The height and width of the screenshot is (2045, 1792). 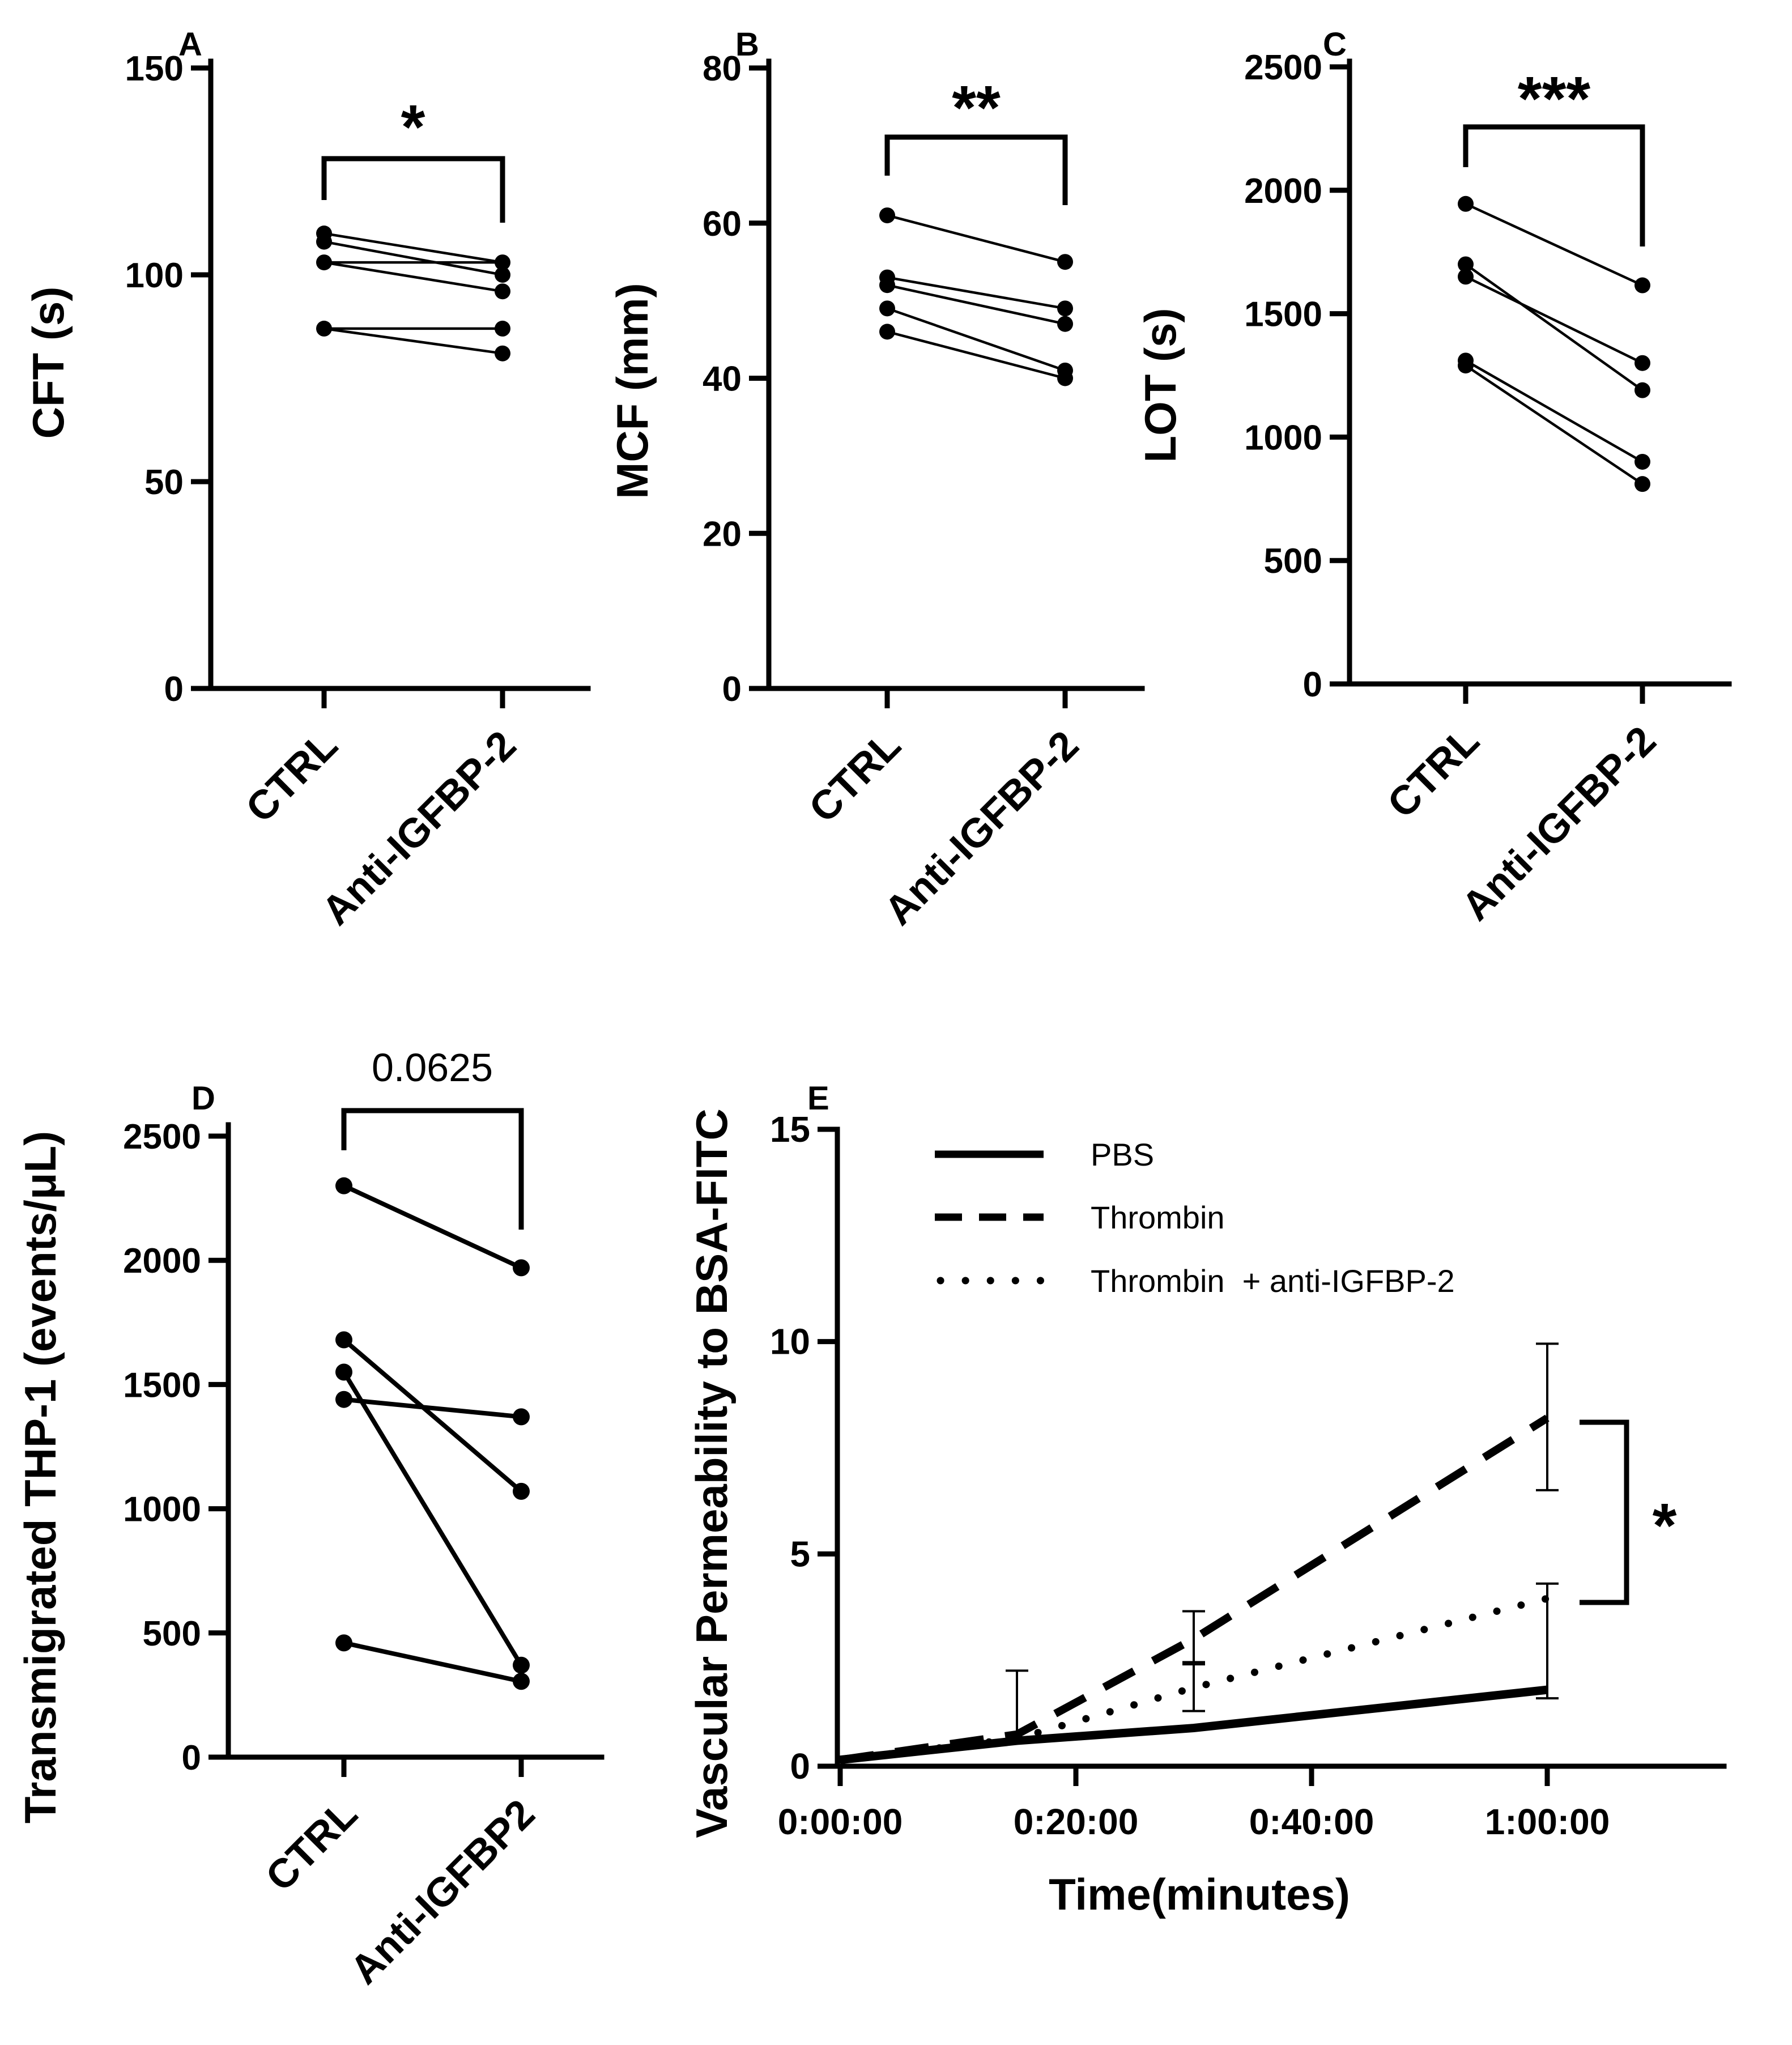 What do you see at coordinates (1199, 1894) in the screenshot?
I see `panel-e-x-axis-title: Time(minutes)` at bounding box center [1199, 1894].